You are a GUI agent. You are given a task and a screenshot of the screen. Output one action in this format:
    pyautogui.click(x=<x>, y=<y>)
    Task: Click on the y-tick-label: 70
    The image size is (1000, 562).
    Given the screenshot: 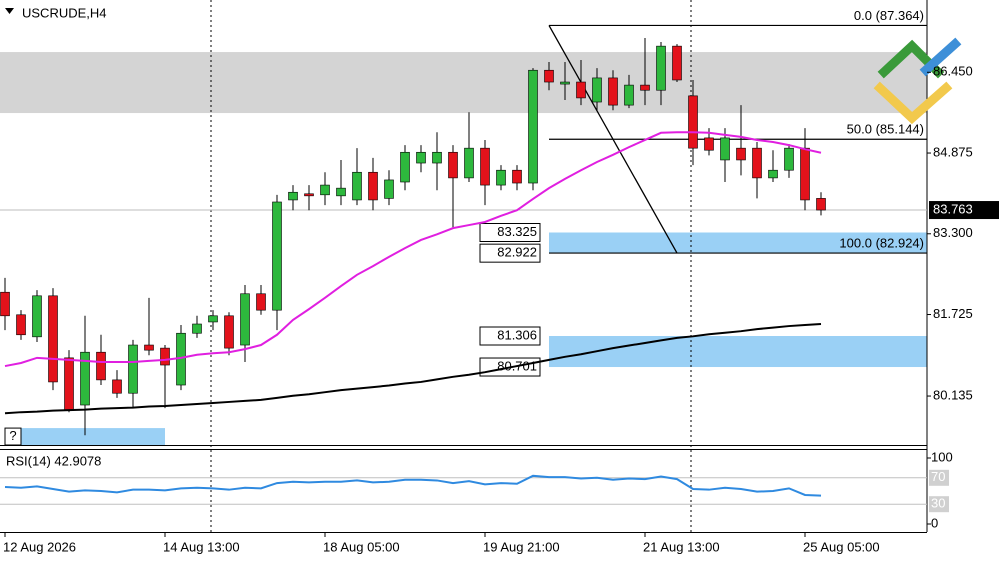 What is the action you would take?
    pyautogui.click(x=938, y=476)
    